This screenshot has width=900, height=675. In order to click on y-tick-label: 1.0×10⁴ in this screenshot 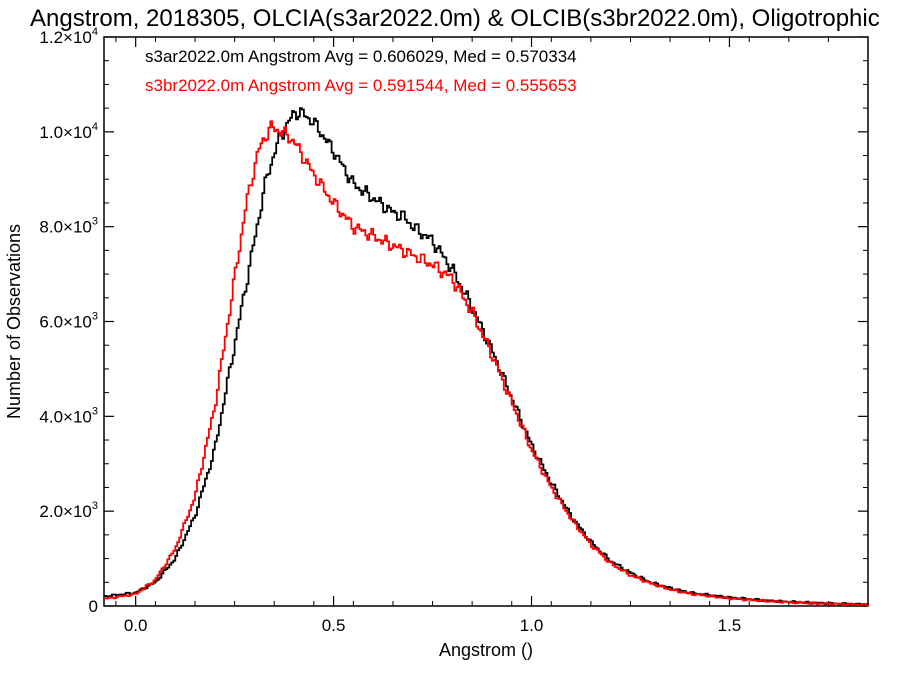, I will do `click(68, 131)`.